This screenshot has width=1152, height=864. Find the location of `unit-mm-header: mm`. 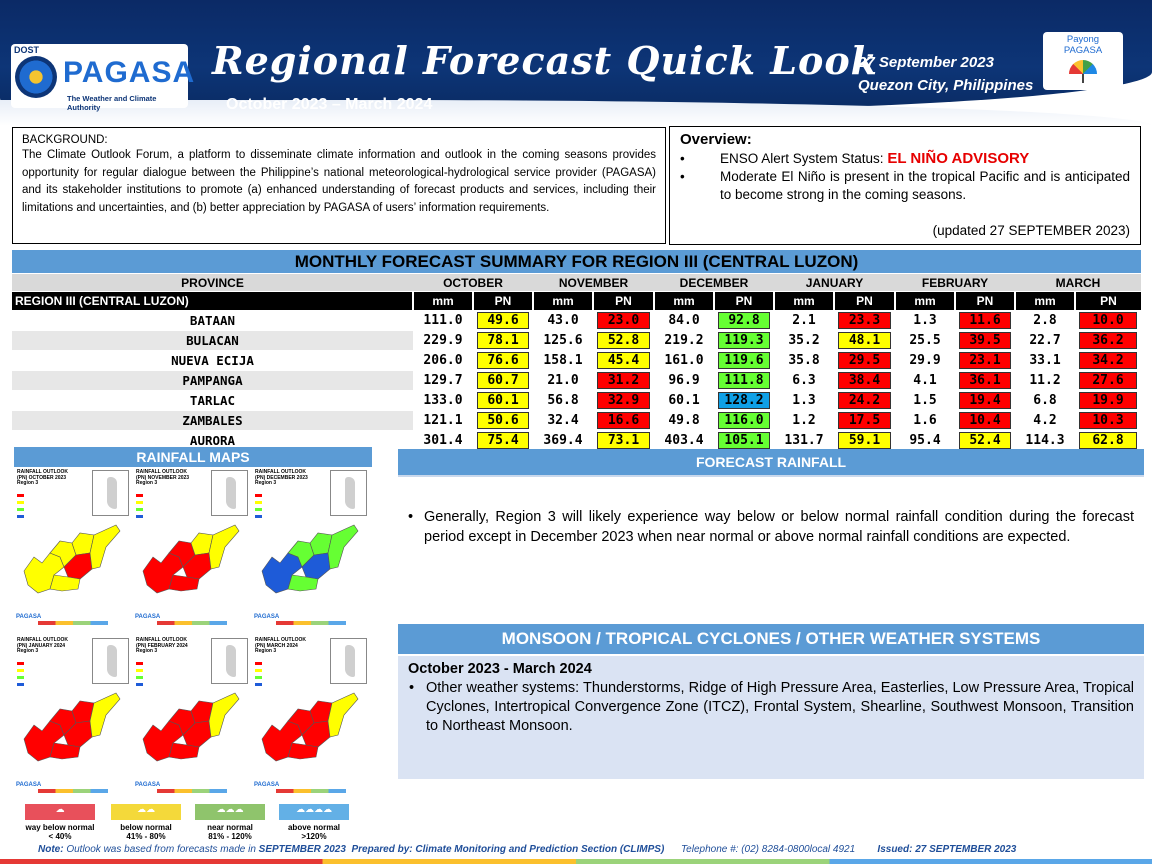

unit-mm-header: mm is located at coordinates (924, 301).